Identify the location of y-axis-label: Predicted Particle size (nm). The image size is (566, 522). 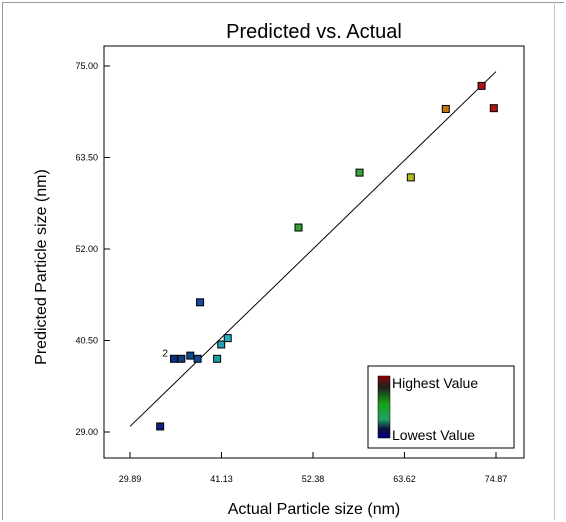
(41, 267).